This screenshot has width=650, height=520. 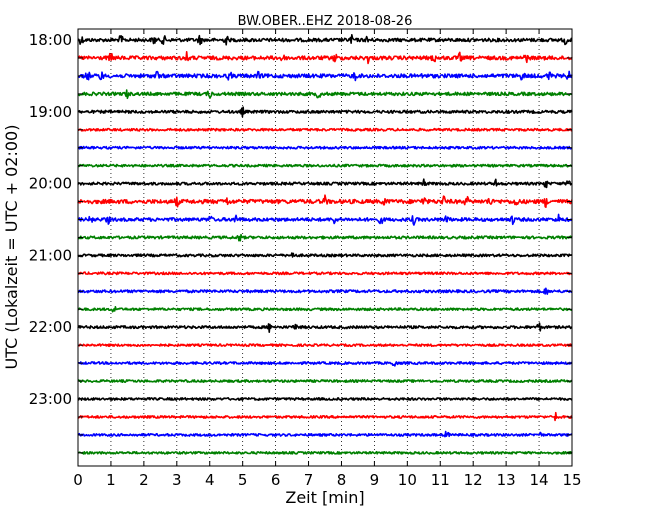 What do you see at coordinates (324, 497) in the screenshot?
I see `x-axis-label: Zeit [min]` at bounding box center [324, 497].